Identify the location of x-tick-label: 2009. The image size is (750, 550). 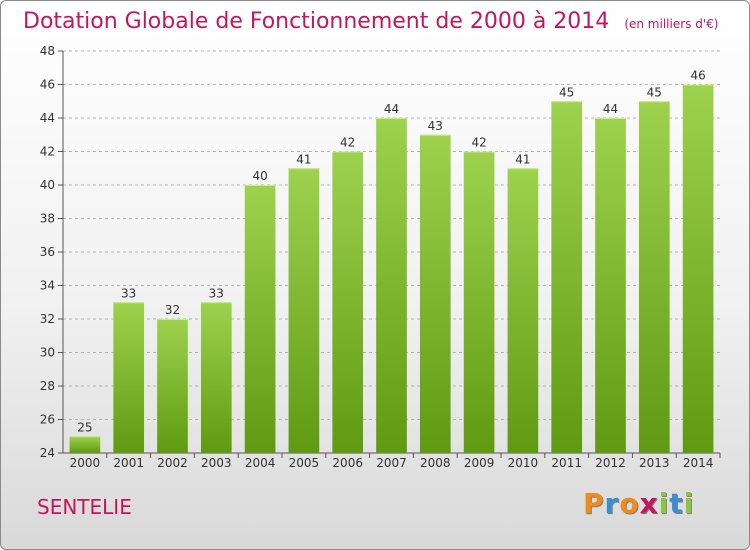
(479, 463).